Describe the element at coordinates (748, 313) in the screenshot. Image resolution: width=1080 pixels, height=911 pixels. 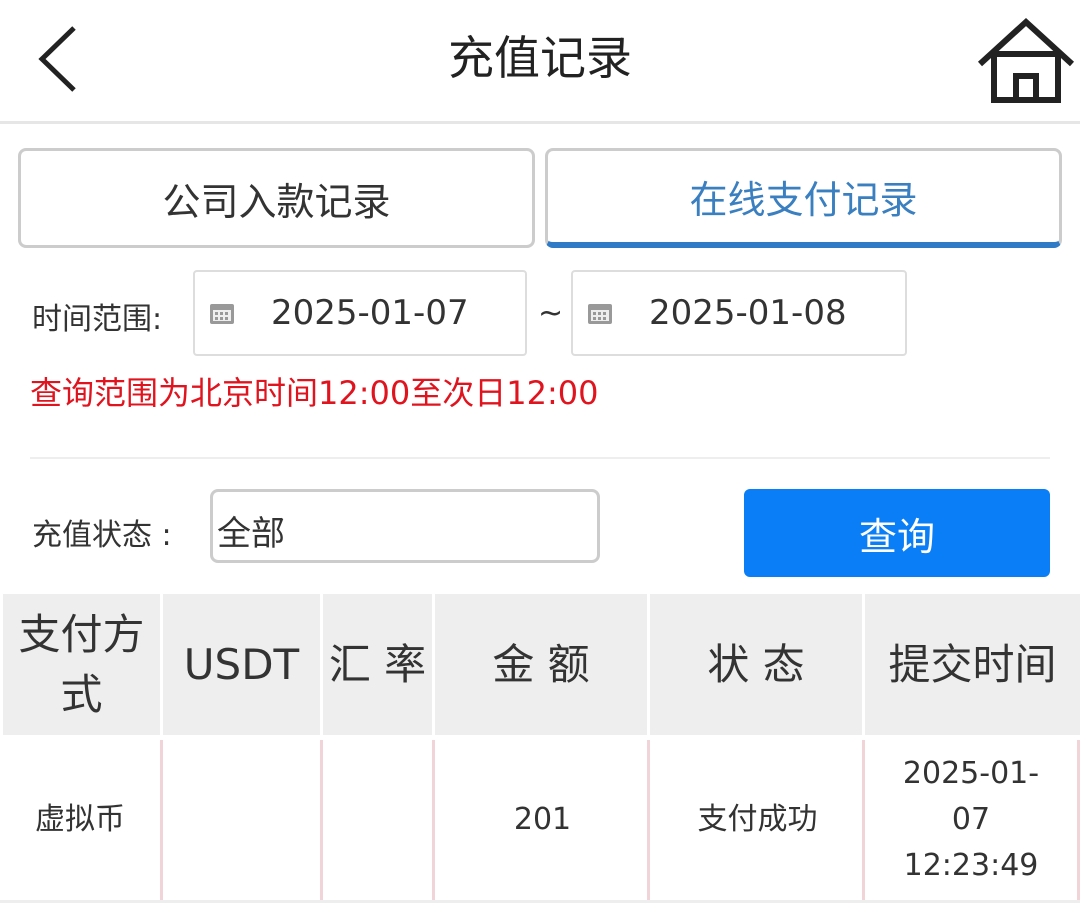
I see `end-date-value: 2025-01-08` at that location.